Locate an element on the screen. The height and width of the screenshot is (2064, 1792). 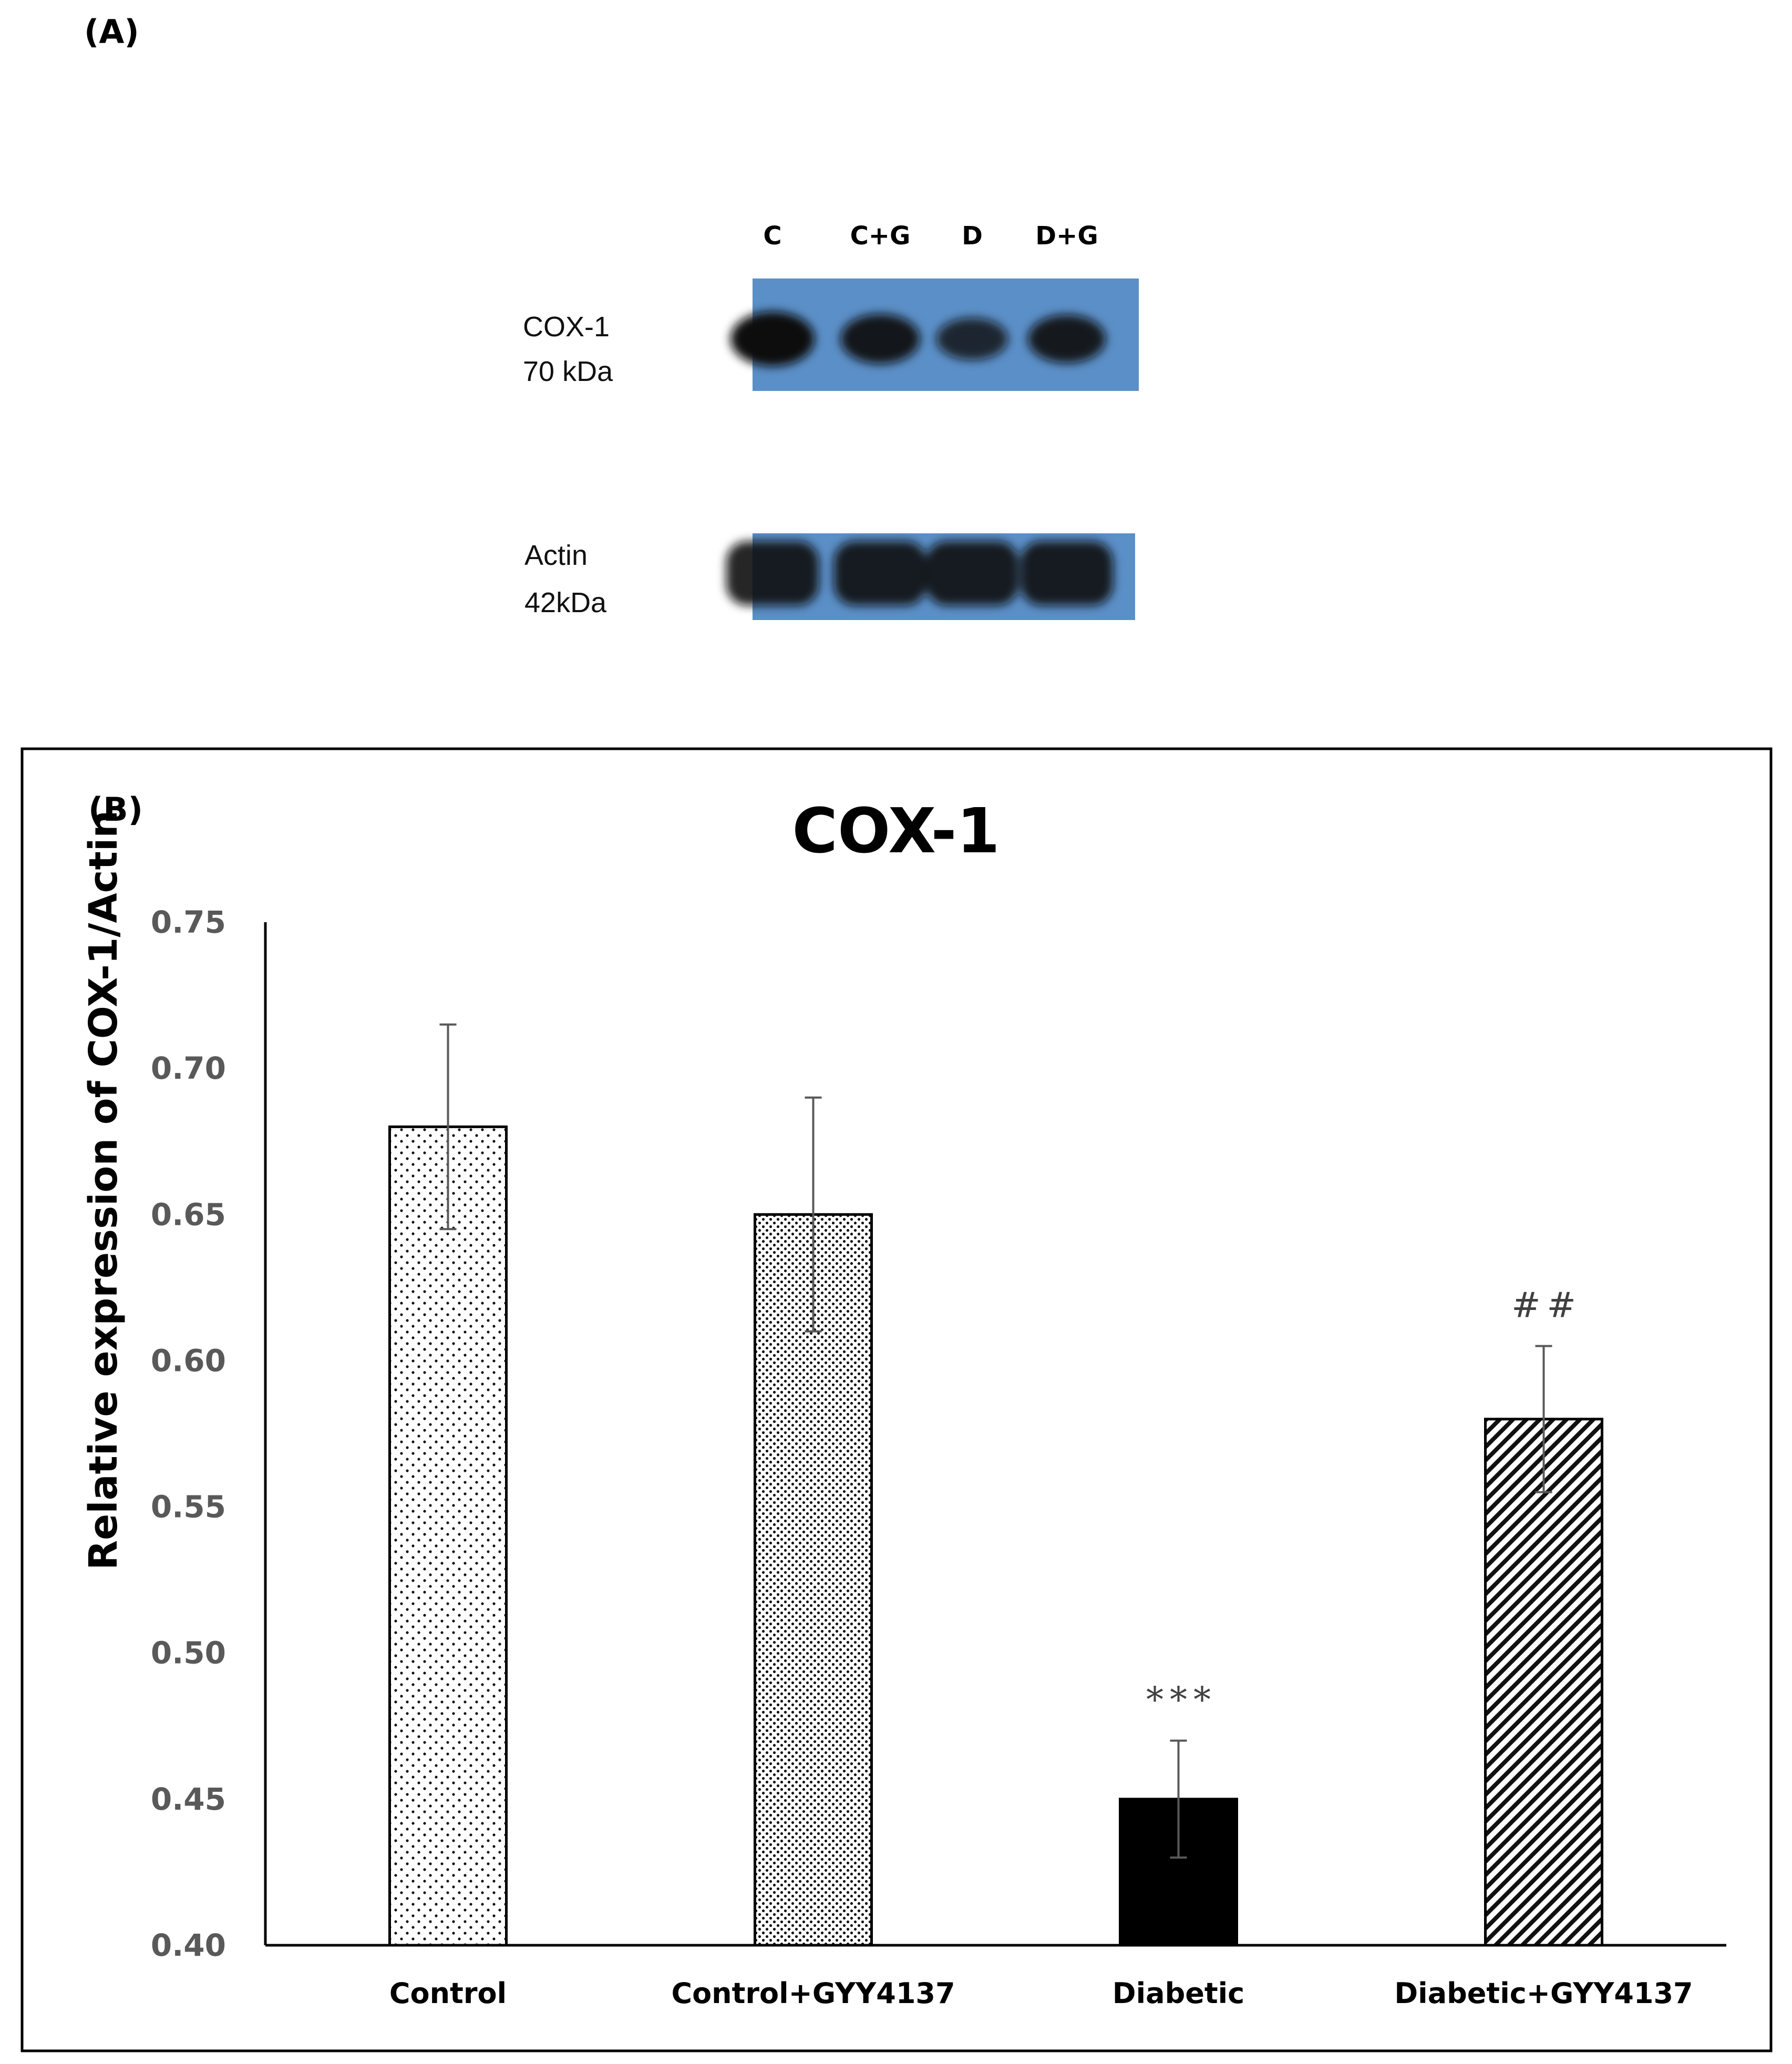
actin-blot-label-name: Actin is located at coordinates (556, 555).